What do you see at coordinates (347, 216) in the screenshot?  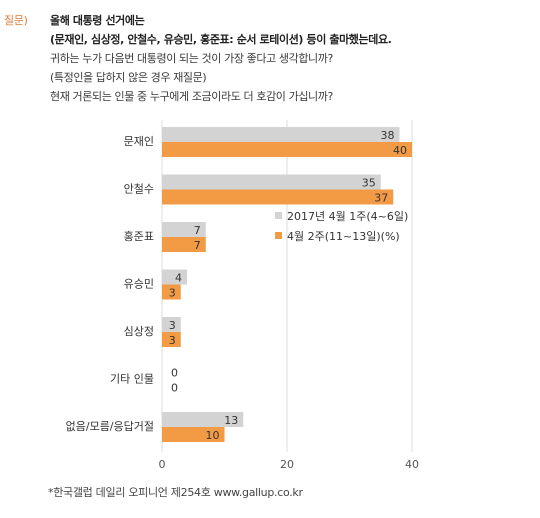 I see `legend-label: 2017년 4월 1주(4~6일)` at bounding box center [347, 216].